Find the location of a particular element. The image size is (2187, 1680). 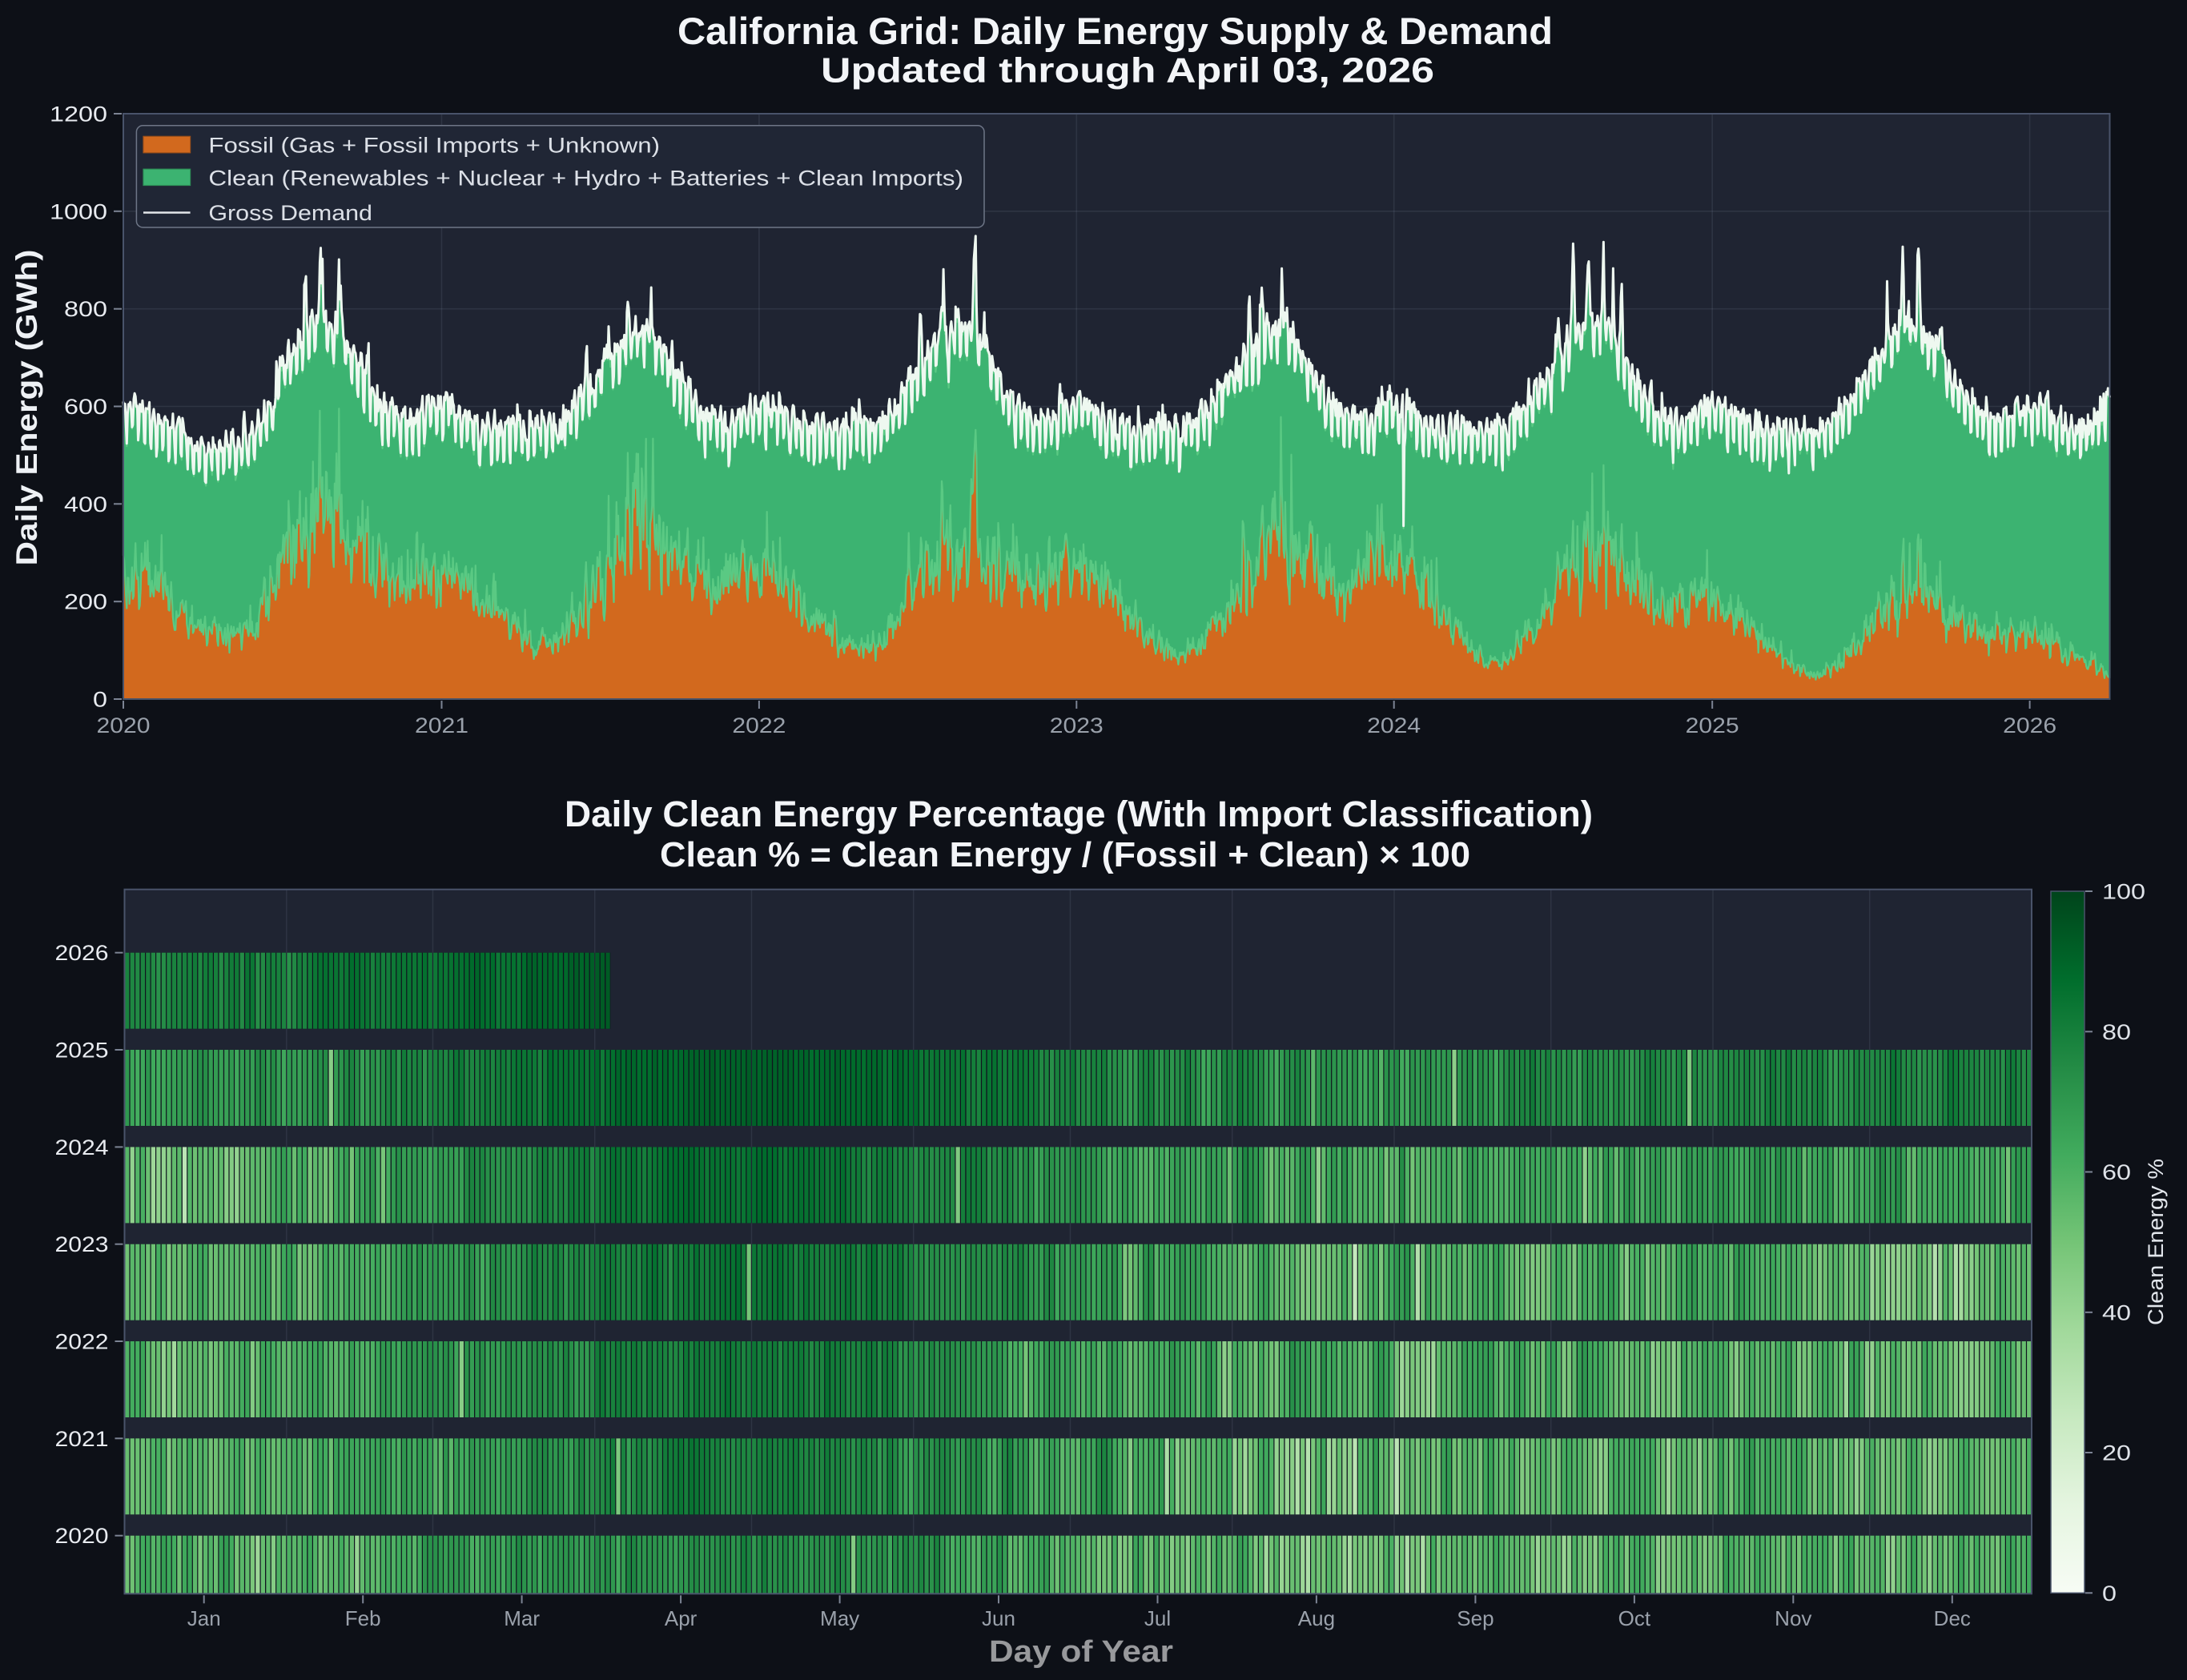

svg-text: Day of Year is located at coordinates (1081, 1652).